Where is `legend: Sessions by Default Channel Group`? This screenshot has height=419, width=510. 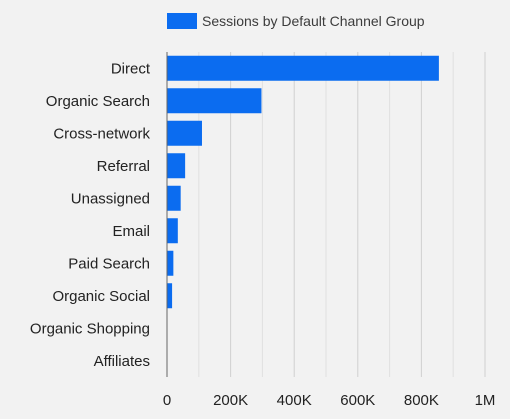 legend: Sessions by Default Channel Group is located at coordinates (296, 21).